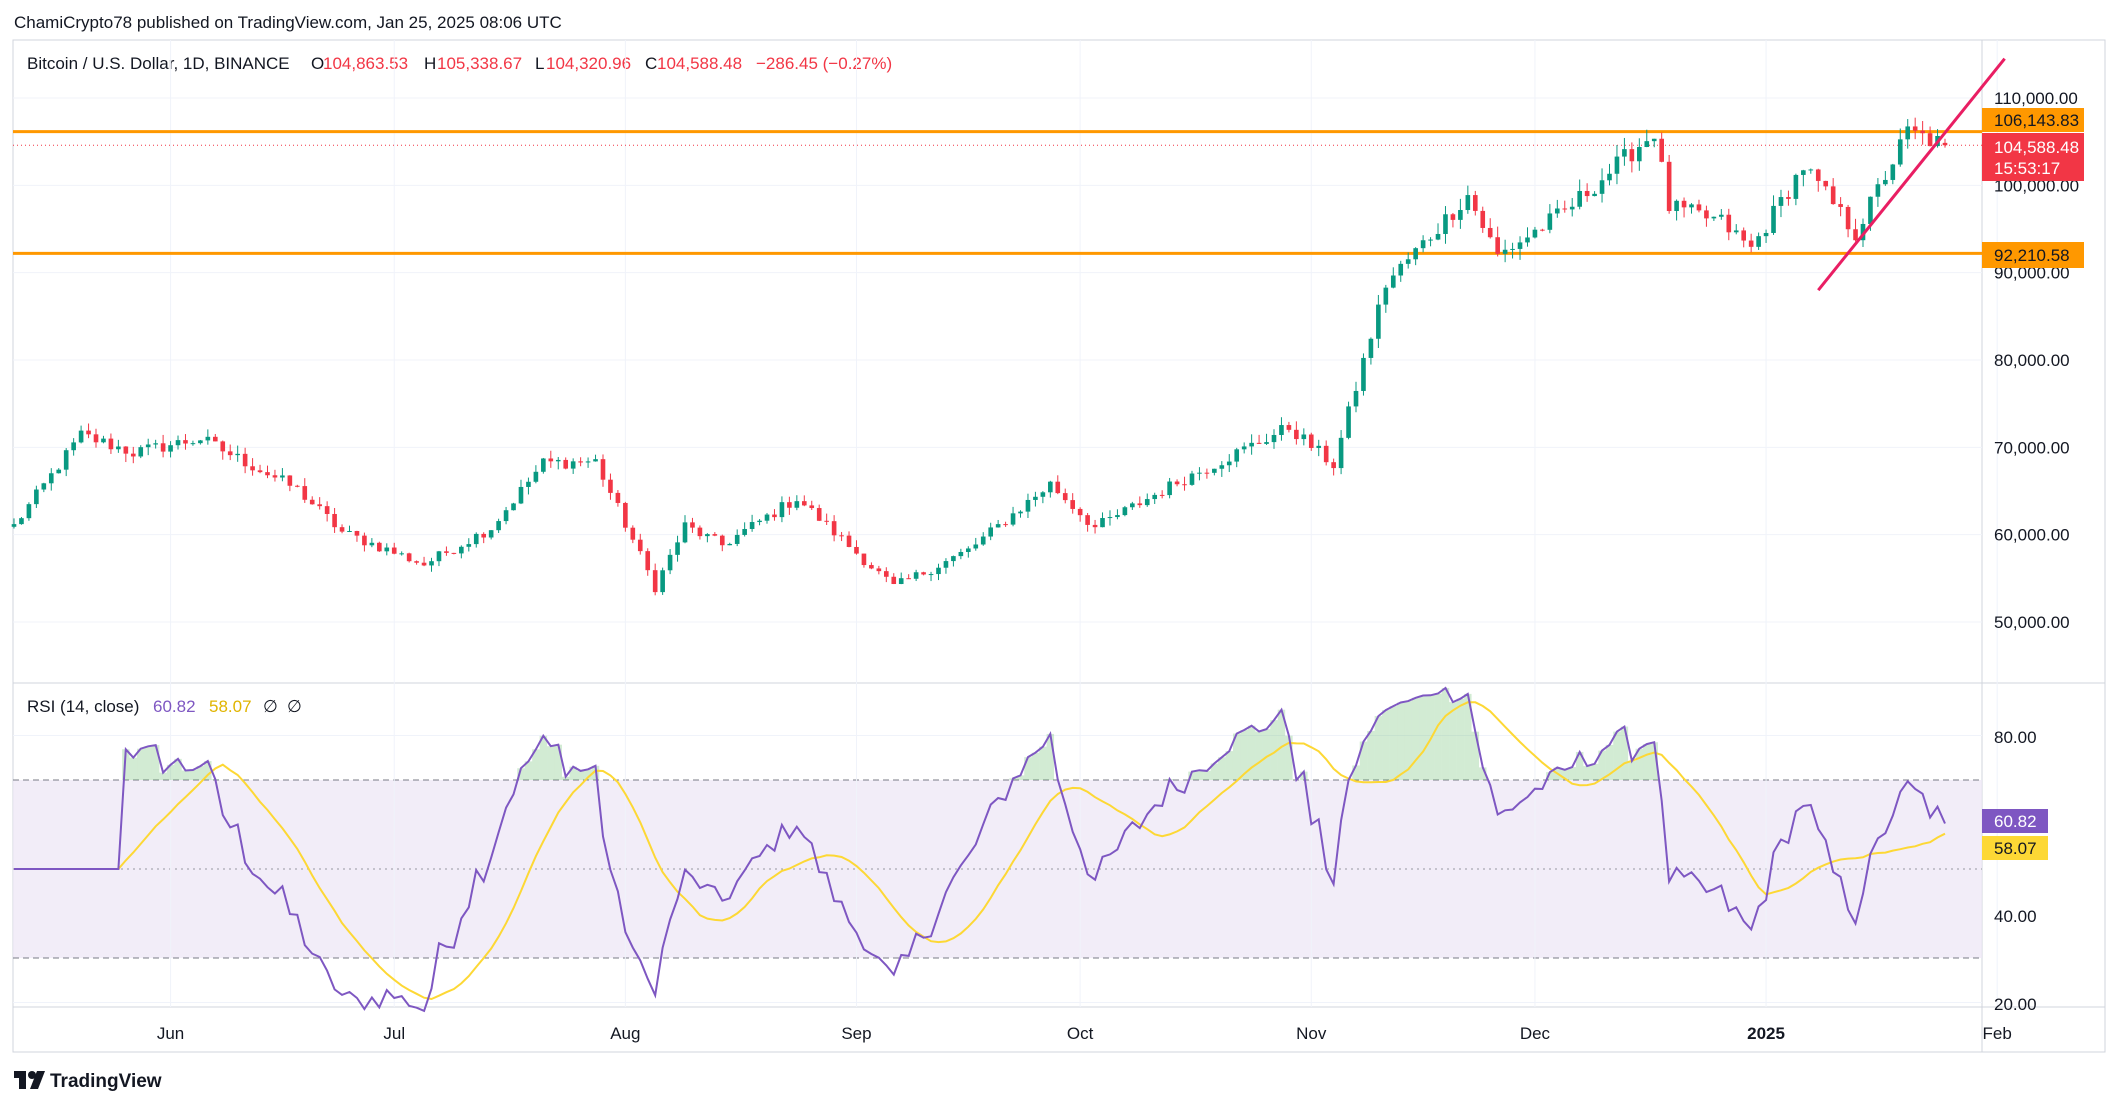 This screenshot has width=2114, height=1106. I want to click on trendline, so click(1911, 174).